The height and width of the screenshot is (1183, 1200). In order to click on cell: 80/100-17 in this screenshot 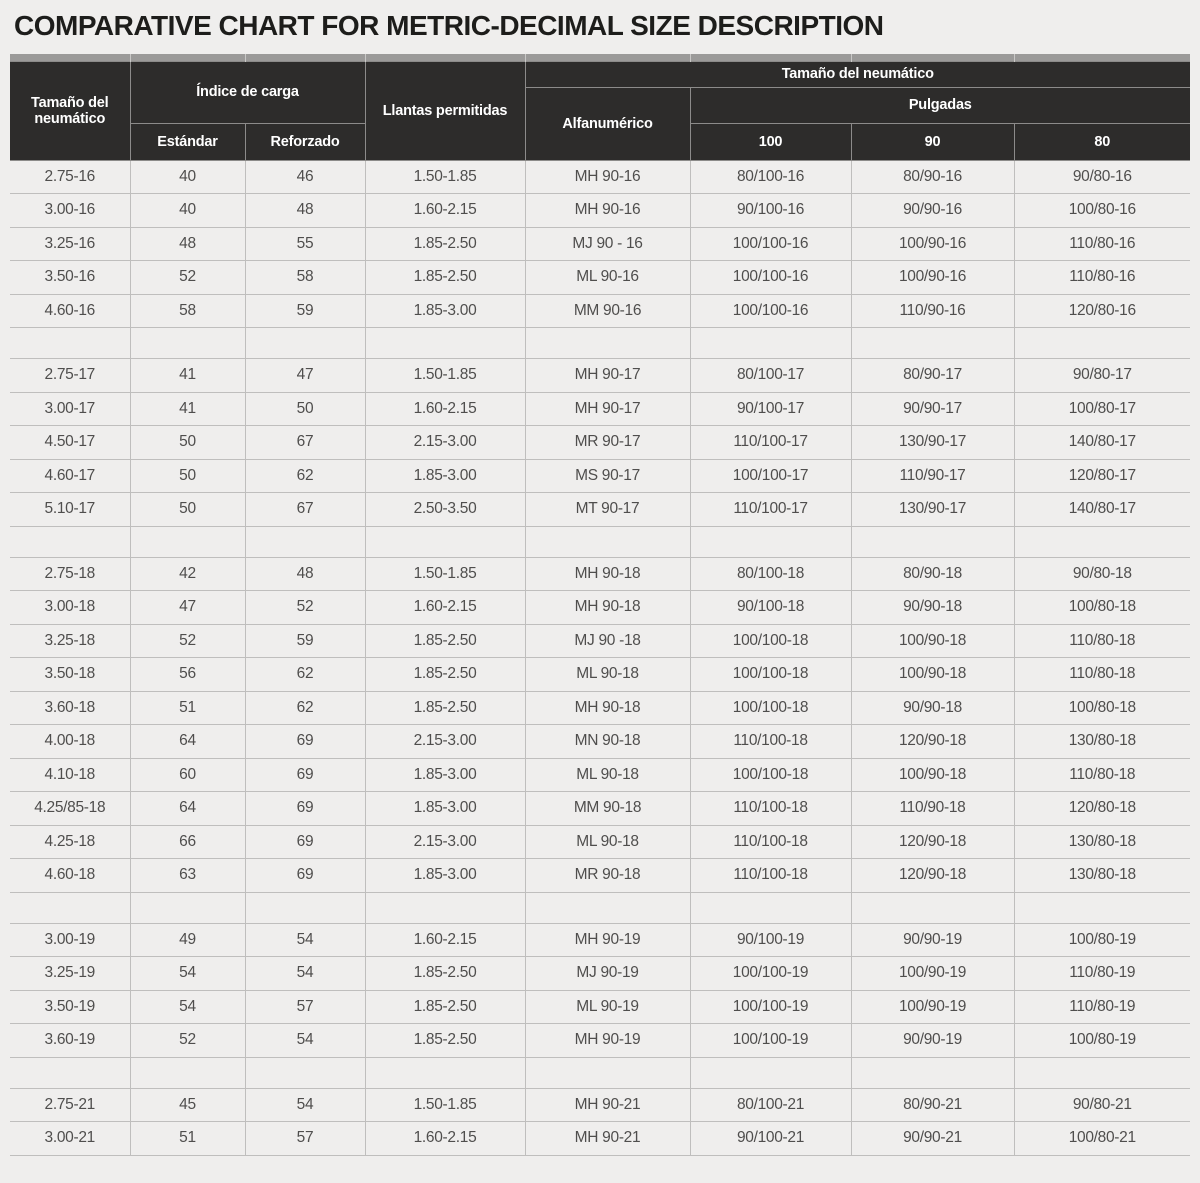, I will do `click(770, 375)`.